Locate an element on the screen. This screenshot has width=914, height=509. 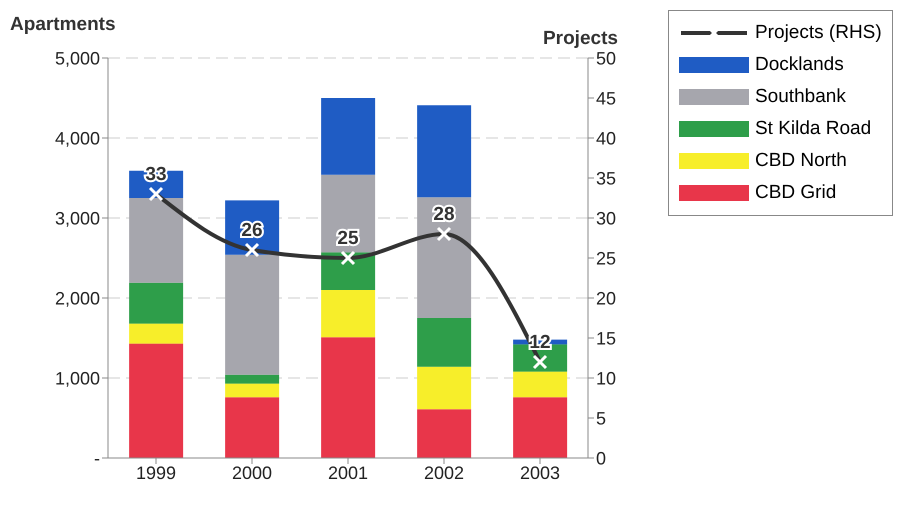
legend-label: St Kilda Road is located at coordinates (813, 129).